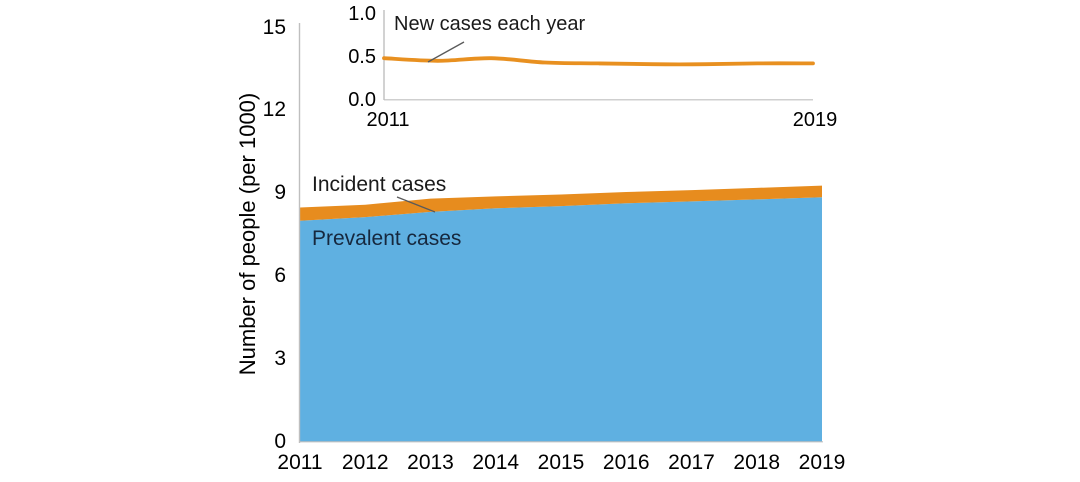 This screenshot has width=1080, height=482. Describe the element at coordinates (490, 24) in the screenshot. I see `inset-annotation-new-cases: New cases each year` at that location.